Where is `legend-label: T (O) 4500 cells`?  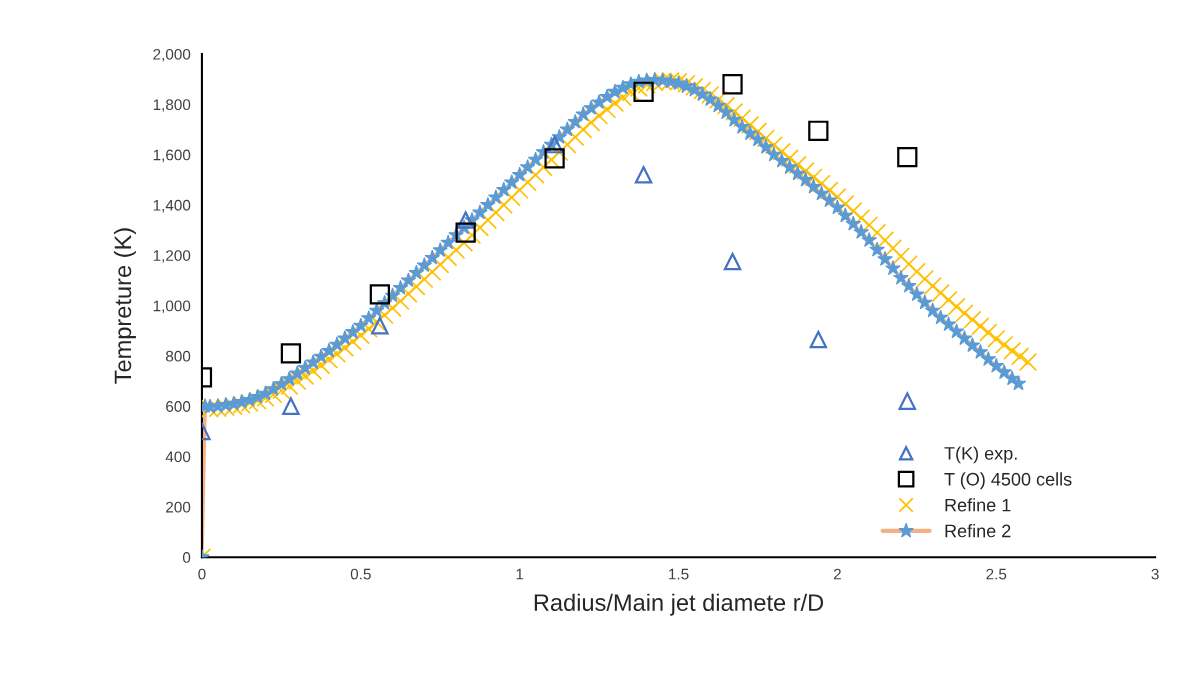
legend-label: T (O) 4500 cells is located at coordinates (1008, 481).